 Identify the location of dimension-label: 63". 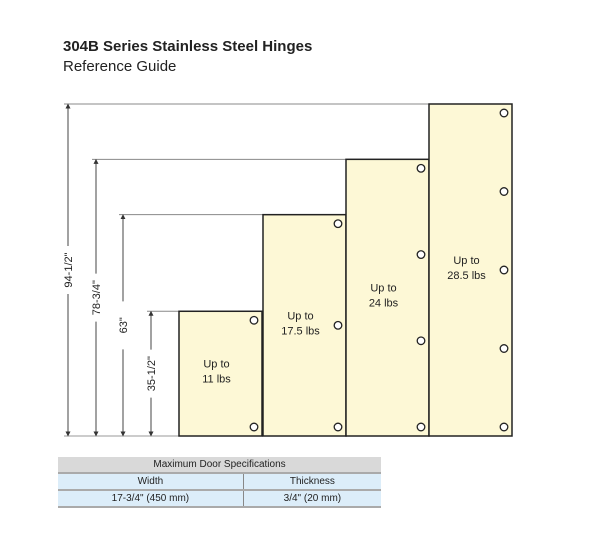
(124, 325).